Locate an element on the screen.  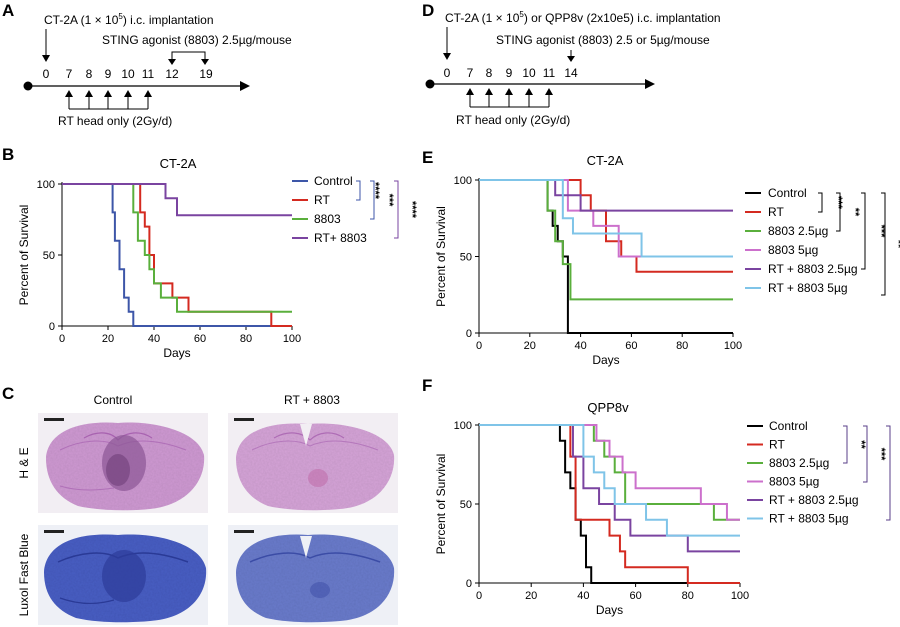
panel-a-timeline-start is located at coordinates (28, 86).